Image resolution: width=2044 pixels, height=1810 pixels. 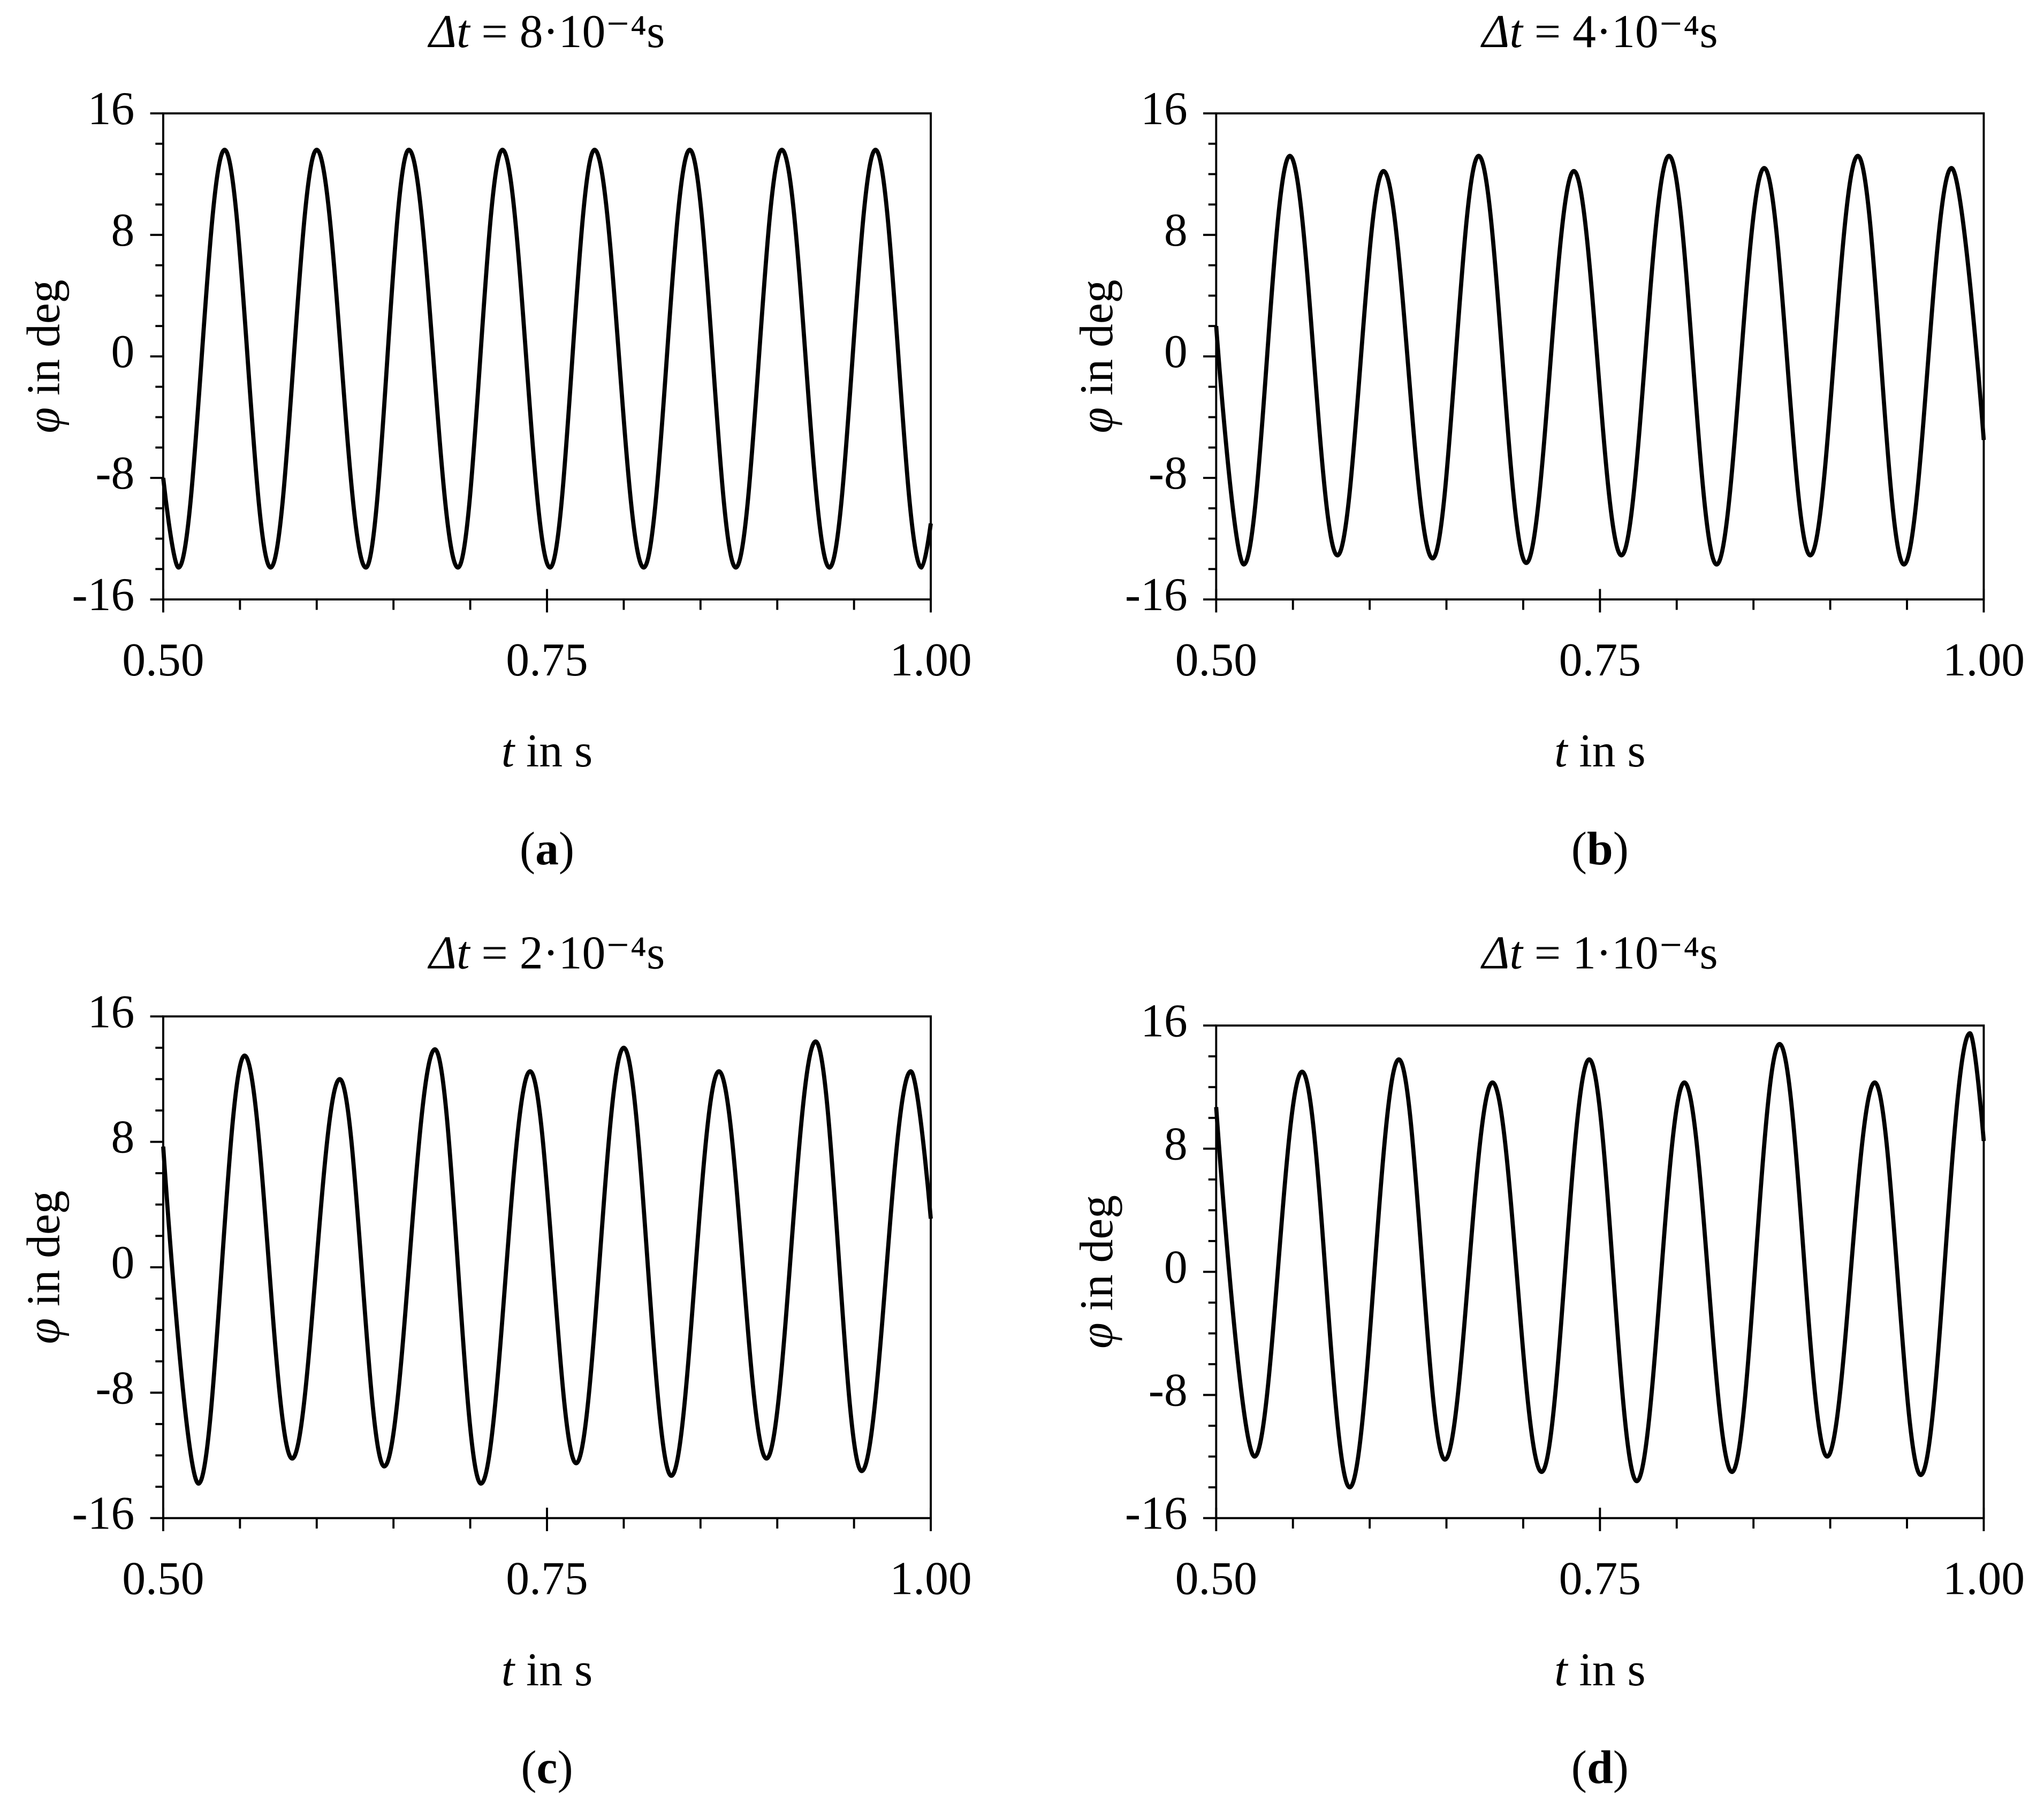 What do you see at coordinates (547, 1767) in the screenshot?
I see `panel-label: (c)` at bounding box center [547, 1767].